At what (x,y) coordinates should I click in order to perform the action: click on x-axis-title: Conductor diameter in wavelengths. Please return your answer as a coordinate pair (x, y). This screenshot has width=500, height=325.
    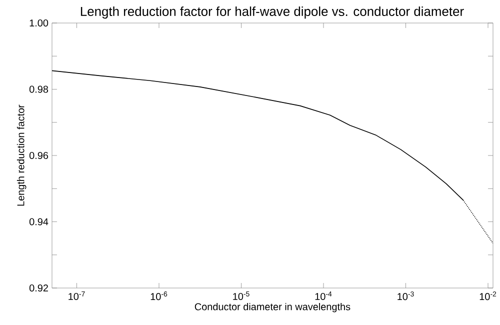
    Looking at the image, I should click on (272, 307).